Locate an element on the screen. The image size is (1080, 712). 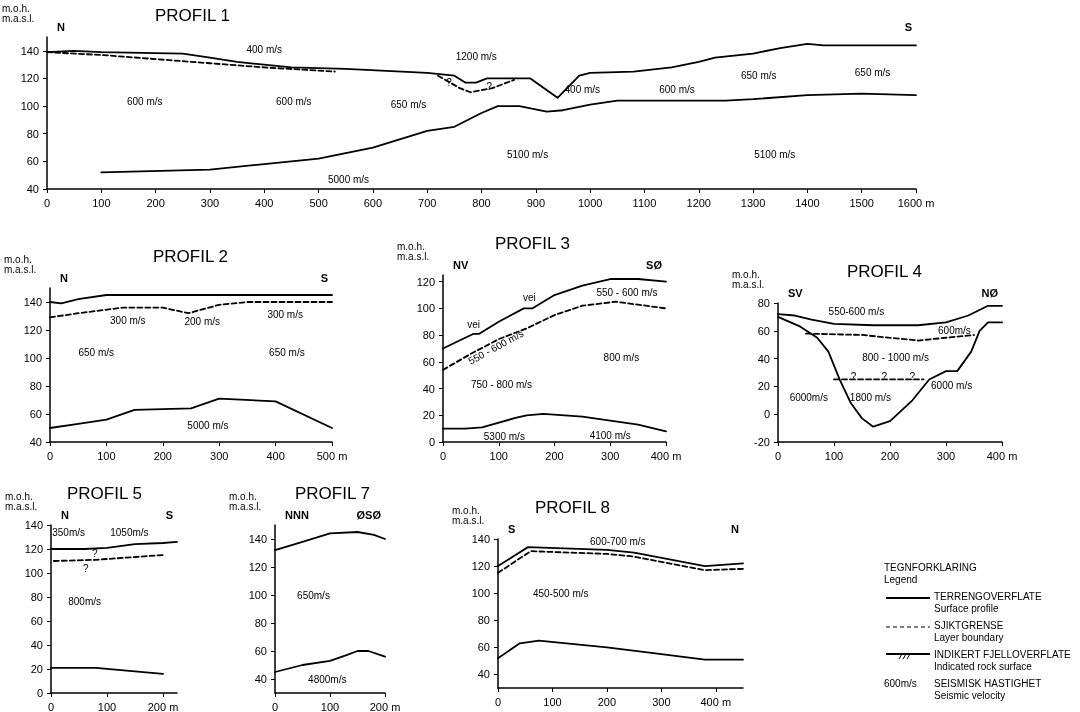
chart-title: PROFIL 4 is located at coordinates (884, 271).